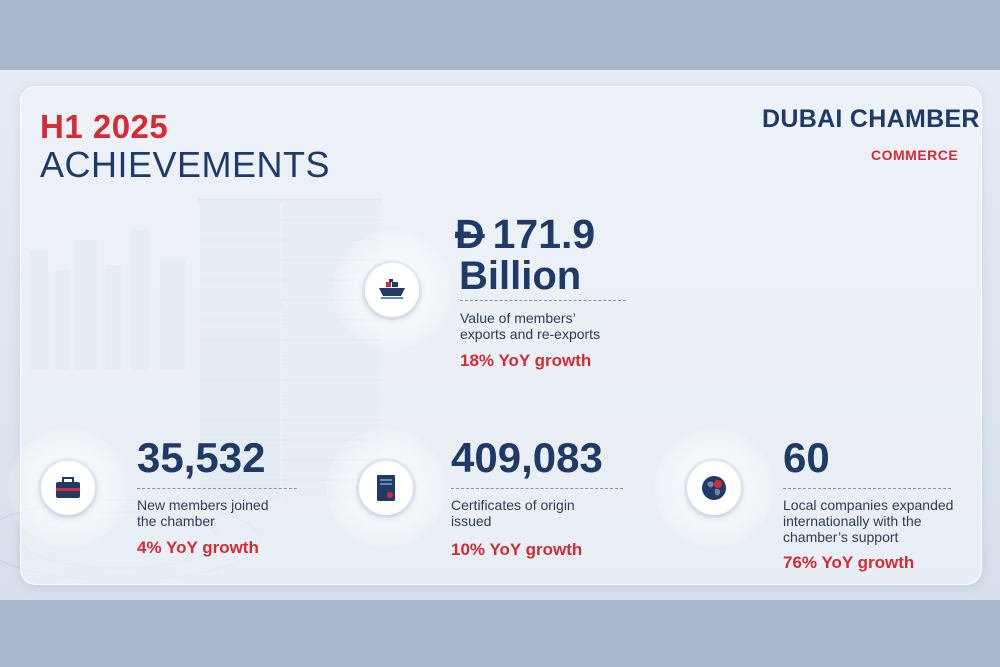  I want to click on globe-icon, so click(714, 488).